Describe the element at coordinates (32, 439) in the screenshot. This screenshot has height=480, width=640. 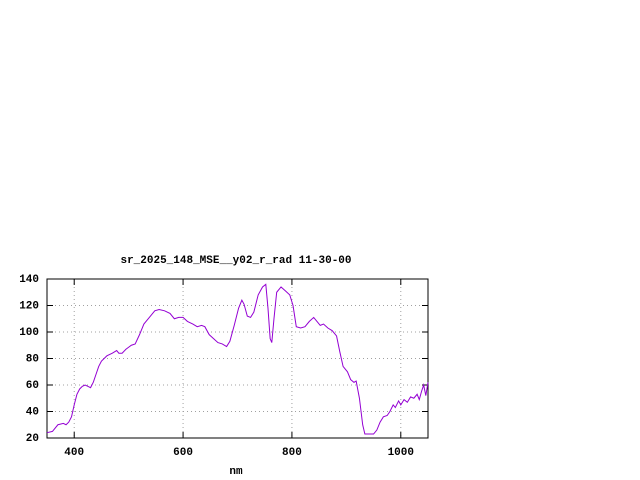
I see `y-tick-label: 20` at that location.